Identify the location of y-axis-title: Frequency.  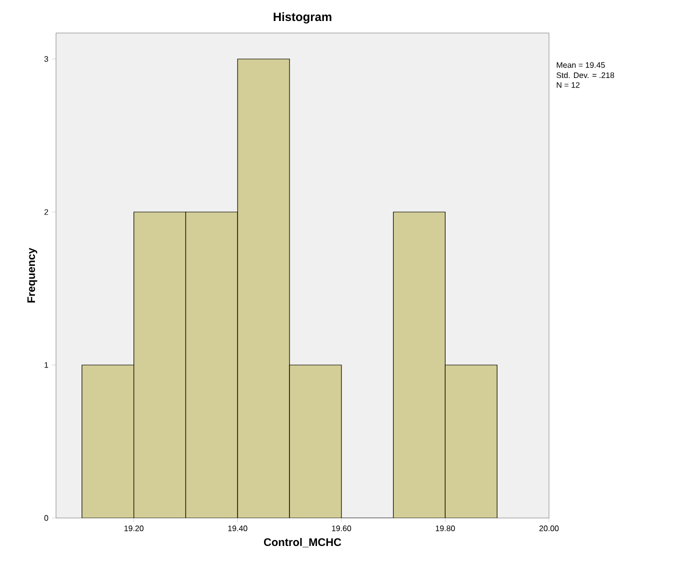
(32, 275).